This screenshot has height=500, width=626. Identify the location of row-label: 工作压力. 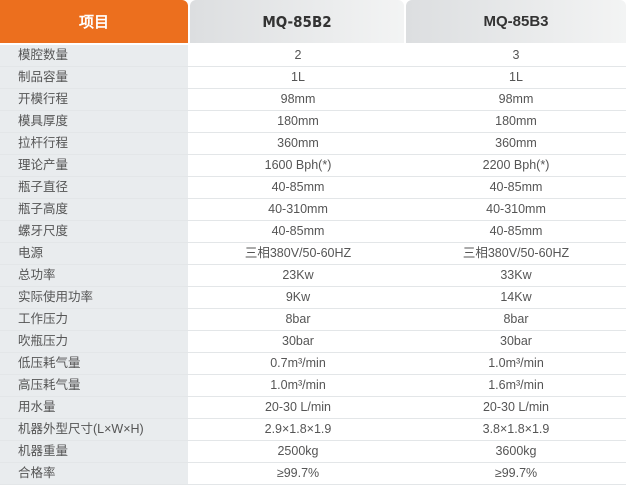
(94, 319).